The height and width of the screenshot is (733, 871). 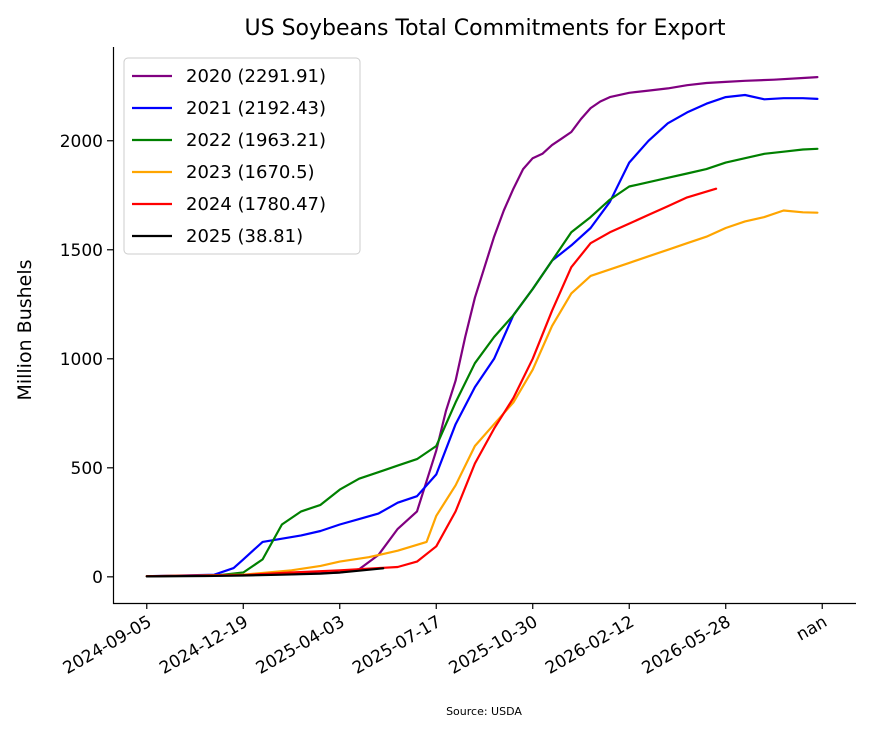 I want to click on x-tick-label: 2024-12-19, so click(x=204, y=645).